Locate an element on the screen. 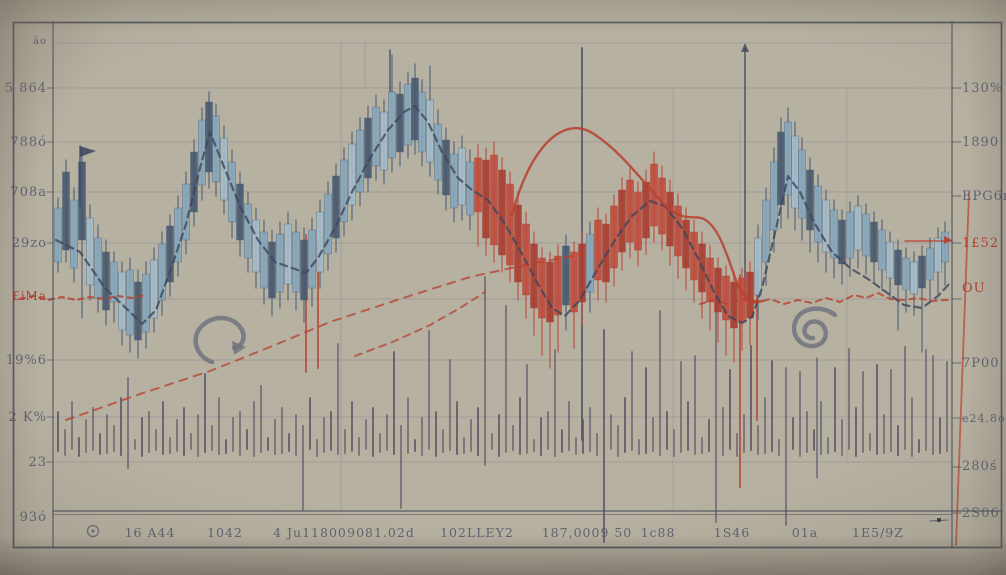 This screenshot has height=575, width=1006. y-axis-label-left: 19%6 is located at coordinates (26, 360).